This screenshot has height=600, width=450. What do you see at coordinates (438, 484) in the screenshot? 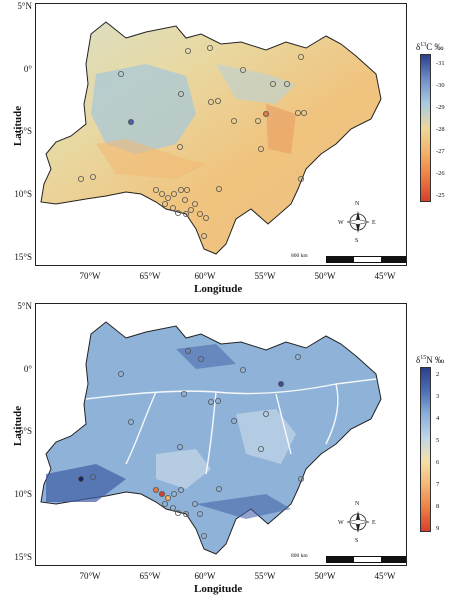
I see `legend-tick: 7` at bounding box center [438, 484].